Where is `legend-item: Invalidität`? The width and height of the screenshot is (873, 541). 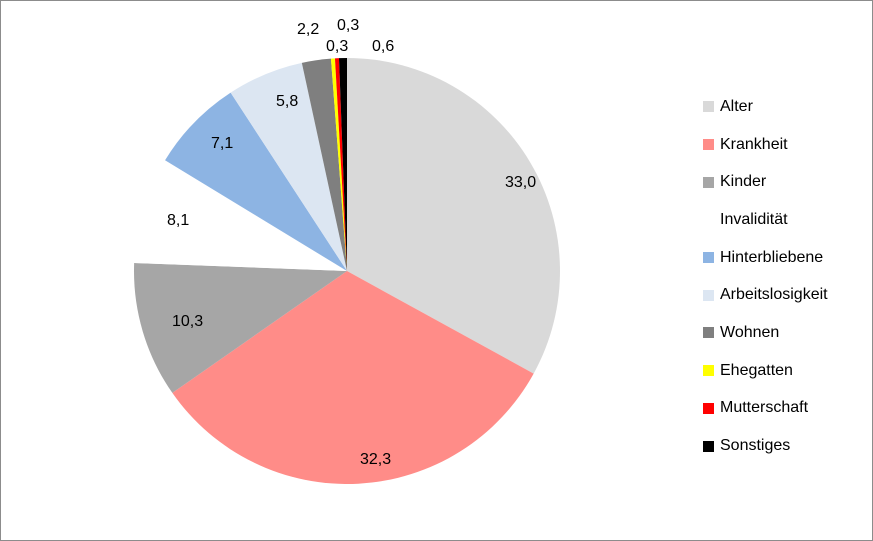 legend-item: Invalidität is located at coordinates (785, 220).